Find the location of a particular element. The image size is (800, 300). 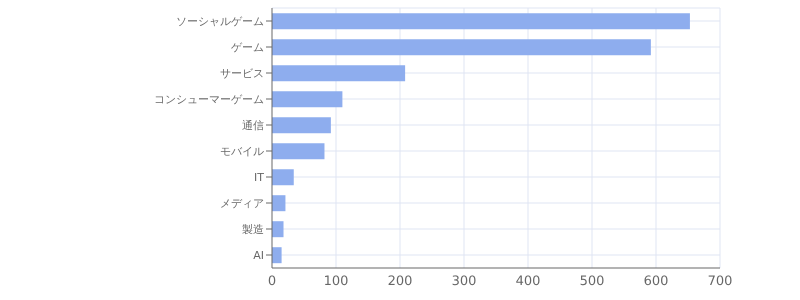

x-tick-label: 0 is located at coordinates (272, 282).